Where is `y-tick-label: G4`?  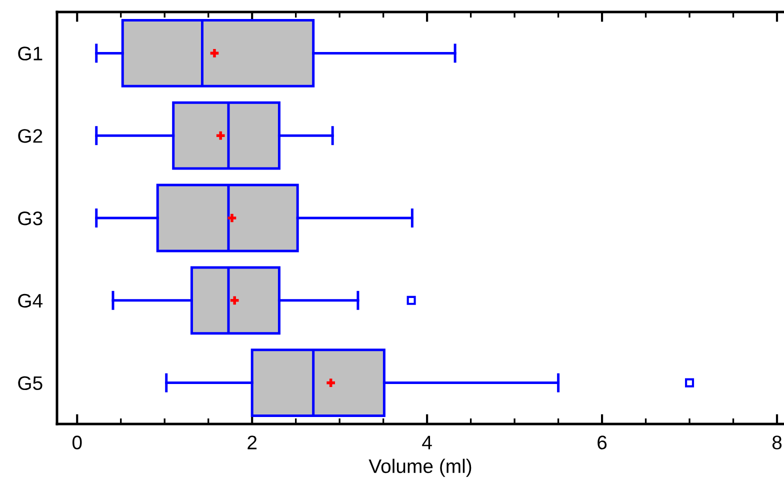 y-tick-label: G4 is located at coordinates (30, 301).